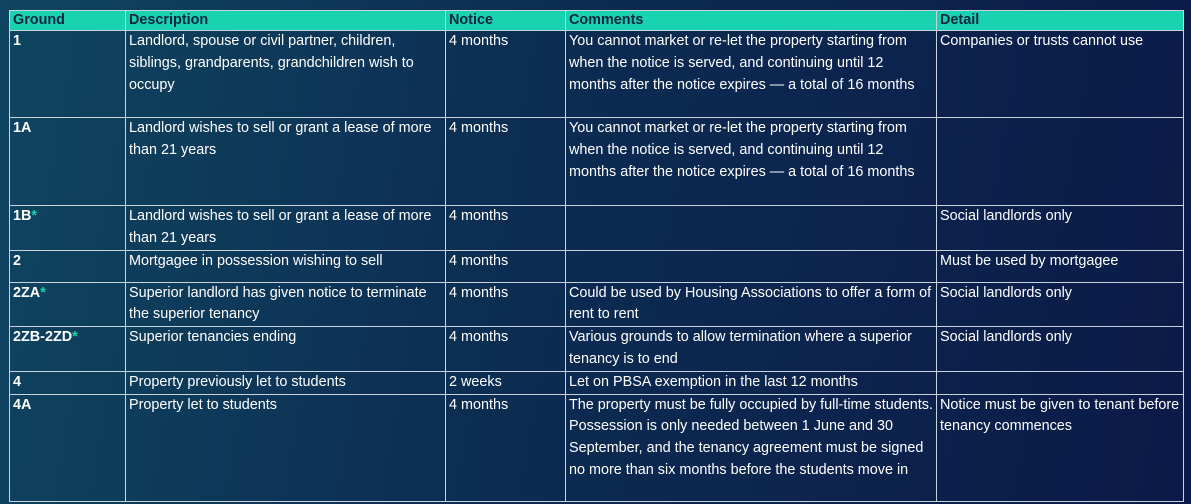 The width and height of the screenshot is (1191, 504). I want to click on description-text: Mortgagee in possession wishing to sell, so click(256, 260).